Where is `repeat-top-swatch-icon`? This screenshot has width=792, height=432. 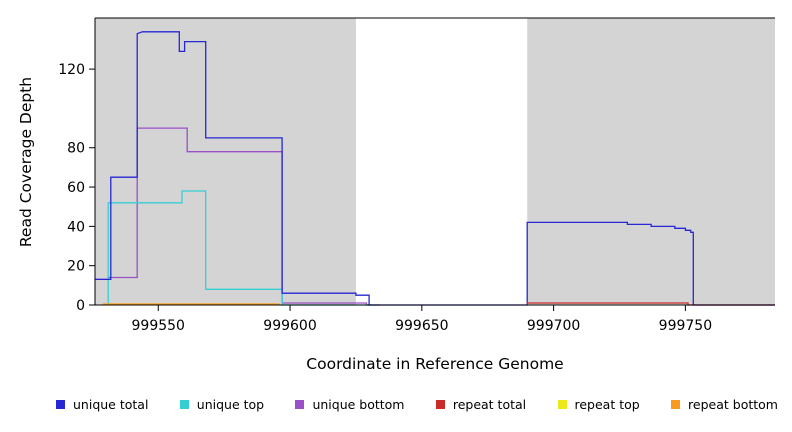 repeat-top-swatch-icon is located at coordinates (562, 404).